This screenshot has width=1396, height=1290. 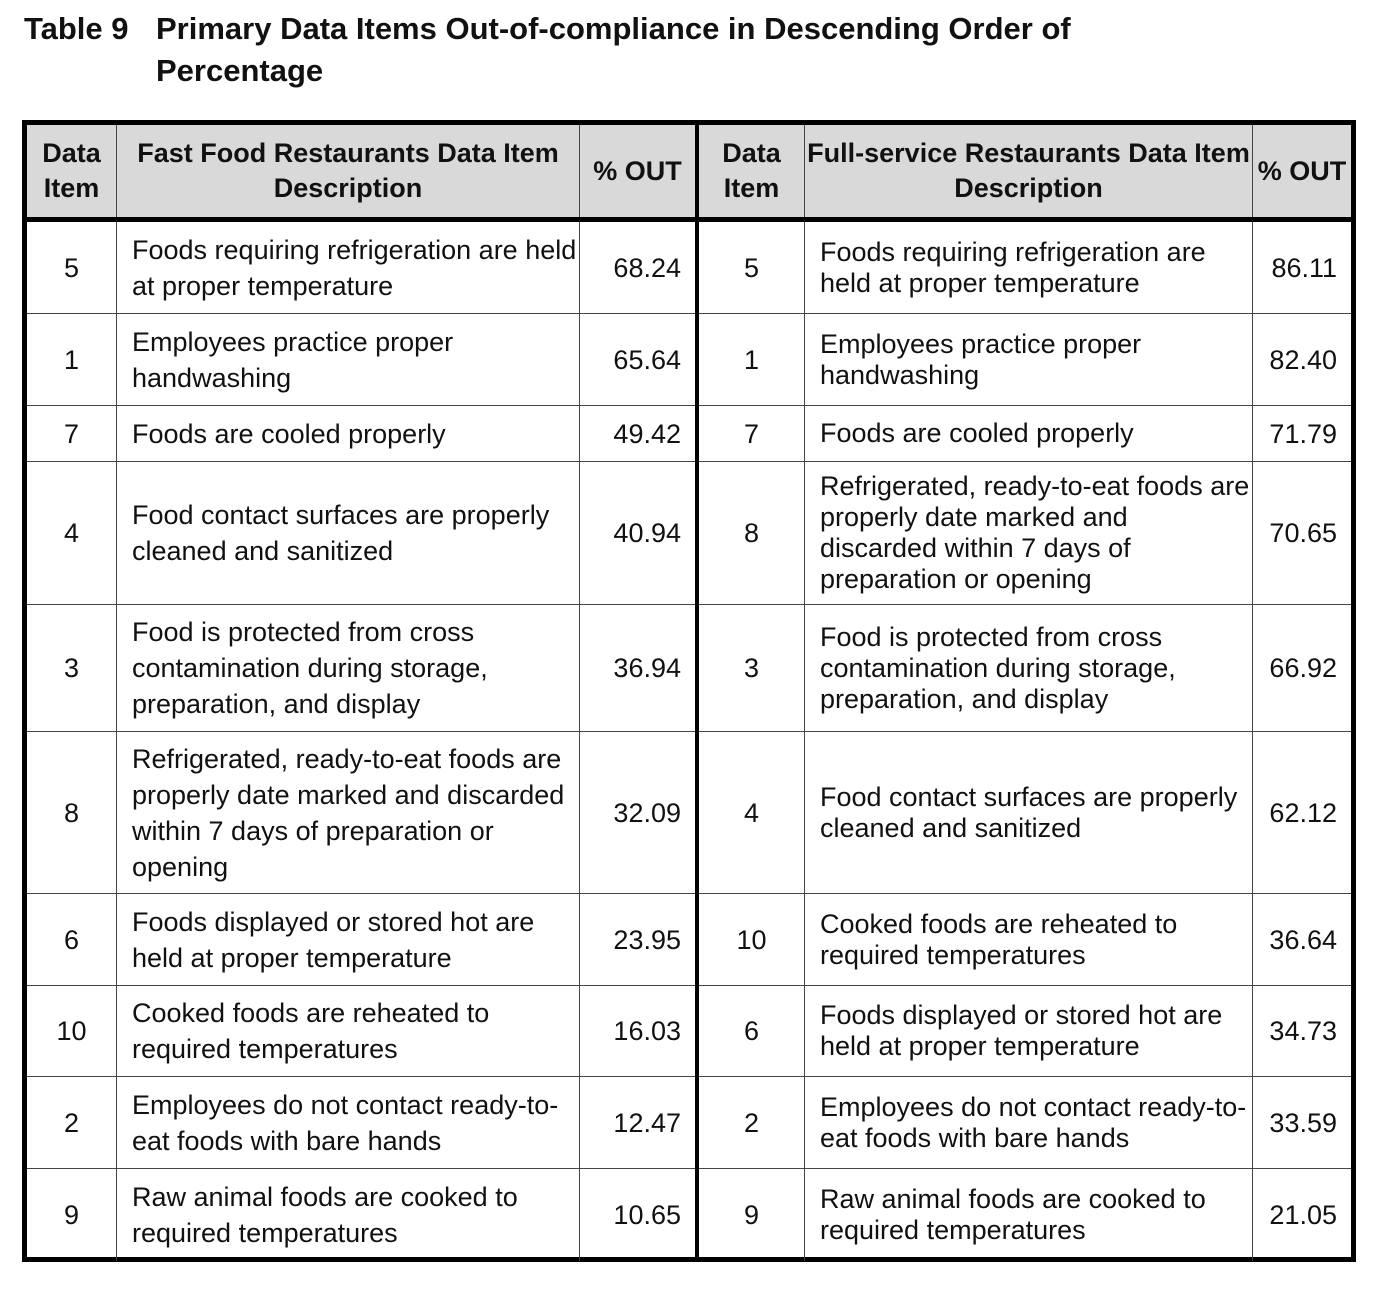 What do you see at coordinates (752, 939) in the screenshot?
I see `full-item-cell: 10` at bounding box center [752, 939].